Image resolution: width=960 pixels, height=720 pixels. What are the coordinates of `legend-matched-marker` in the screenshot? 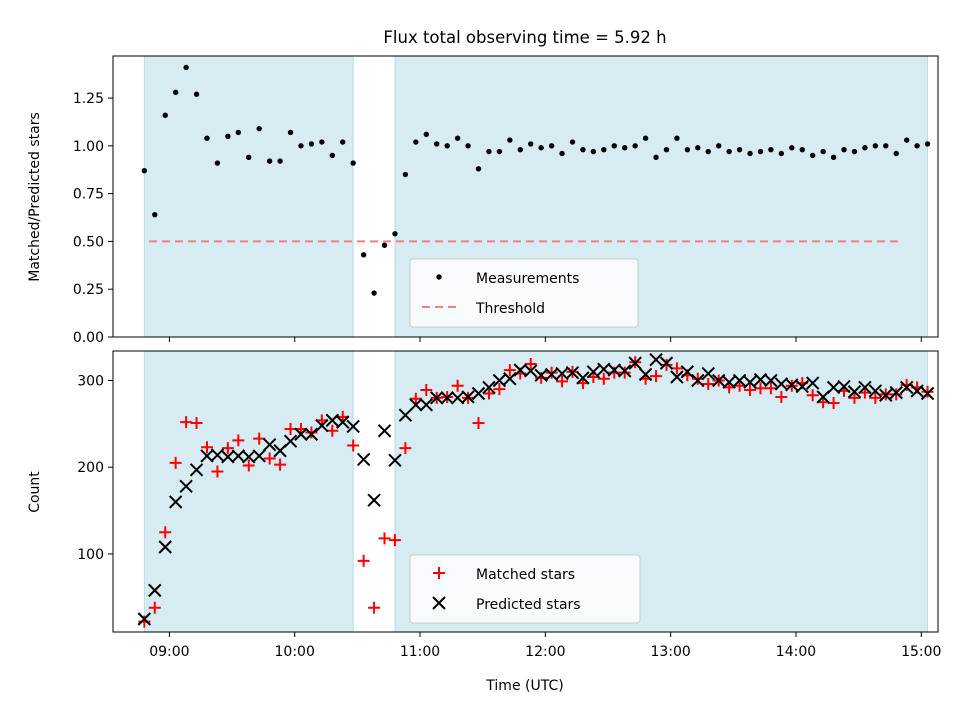 It's located at (439, 573).